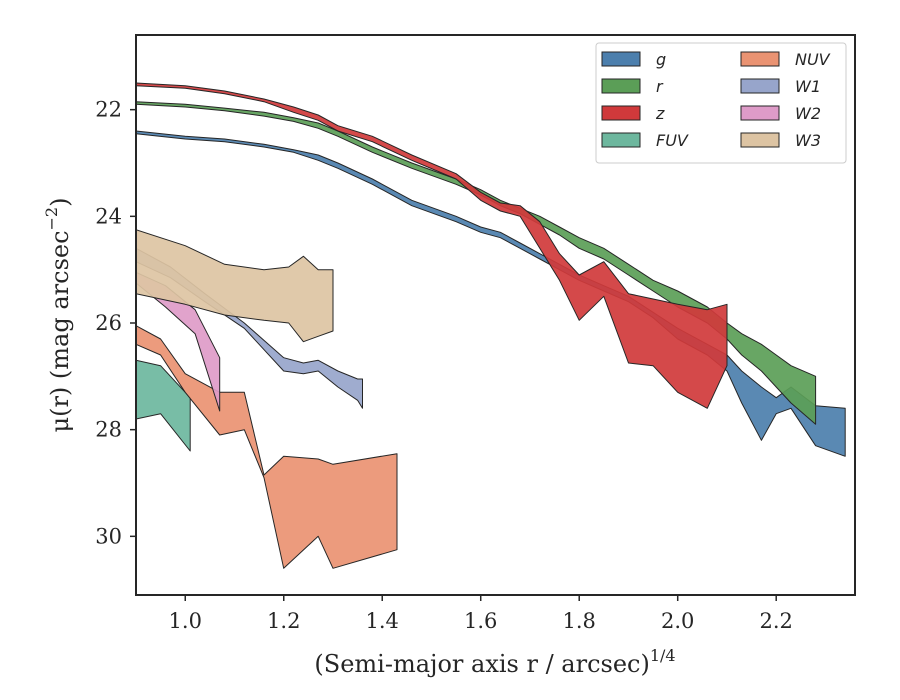 The image size is (900, 700). Describe the element at coordinates (760, 140) in the screenshot. I see `legend-swatch-W3` at that location.